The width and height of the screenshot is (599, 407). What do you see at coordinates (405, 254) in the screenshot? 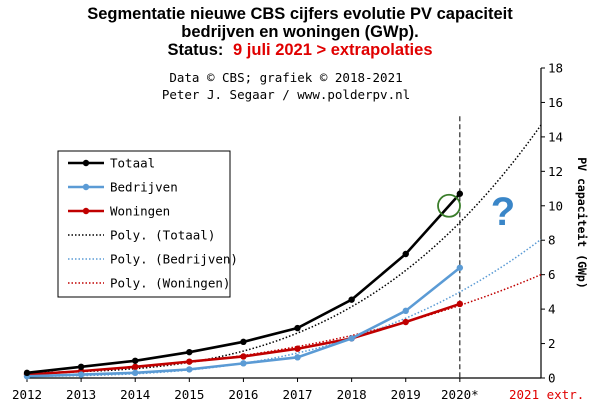
I see `point-totaal-2019` at bounding box center [405, 254].